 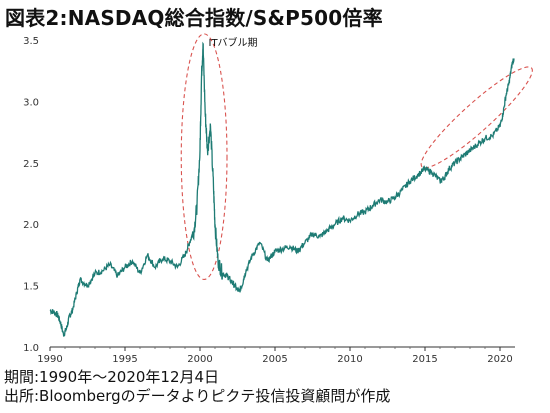 I want to click on x-tick-label: 2000, so click(x=199, y=359).